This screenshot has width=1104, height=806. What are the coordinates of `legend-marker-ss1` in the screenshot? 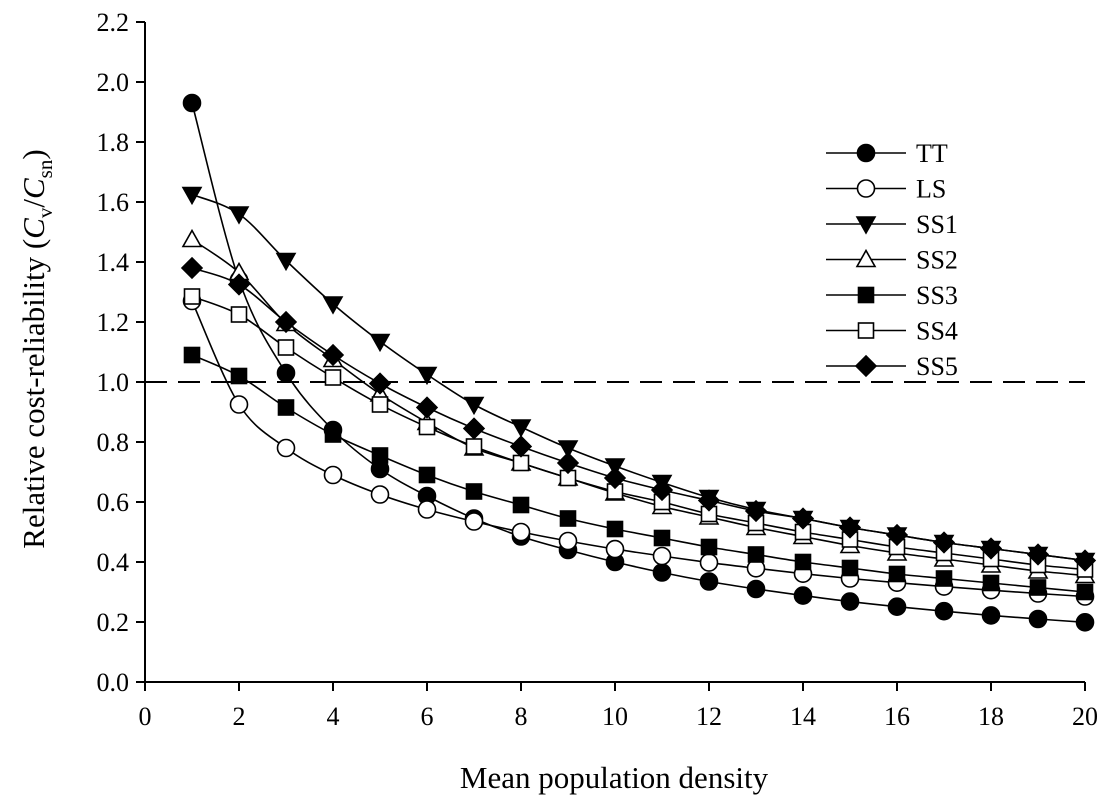 It's located at (866, 225).